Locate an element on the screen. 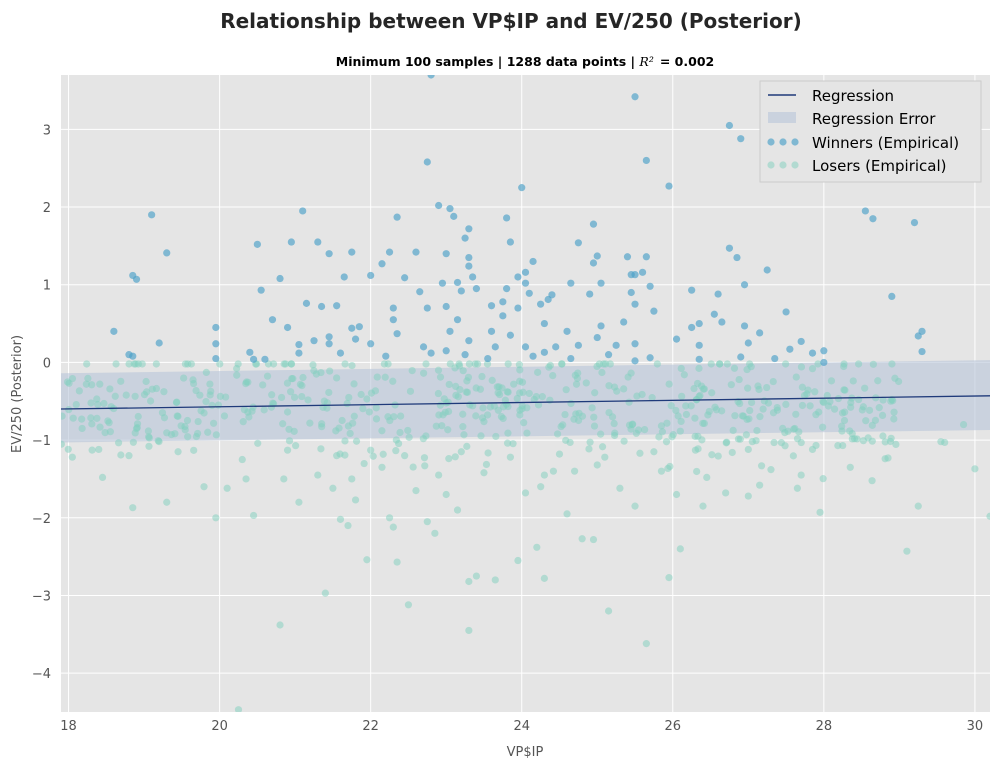 The height and width of the screenshot is (770, 1000). legend-regression-error-label: Regression Error is located at coordinates (874, 119).